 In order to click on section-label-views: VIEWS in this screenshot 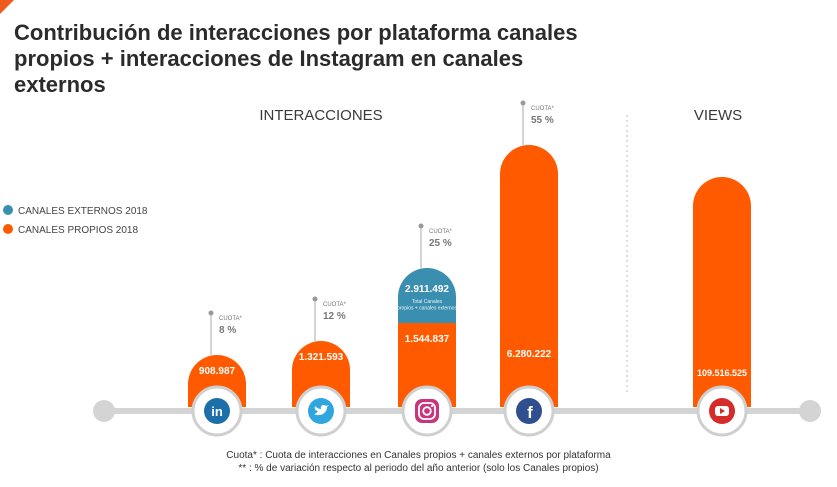, I will do `click(718, 115)`.